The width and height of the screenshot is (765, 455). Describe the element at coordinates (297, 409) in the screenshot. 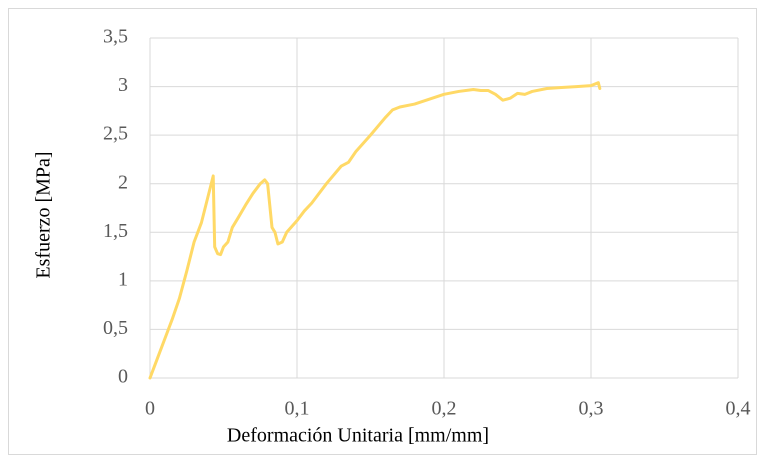

I see `x-tick-label: 0,1` at that location.